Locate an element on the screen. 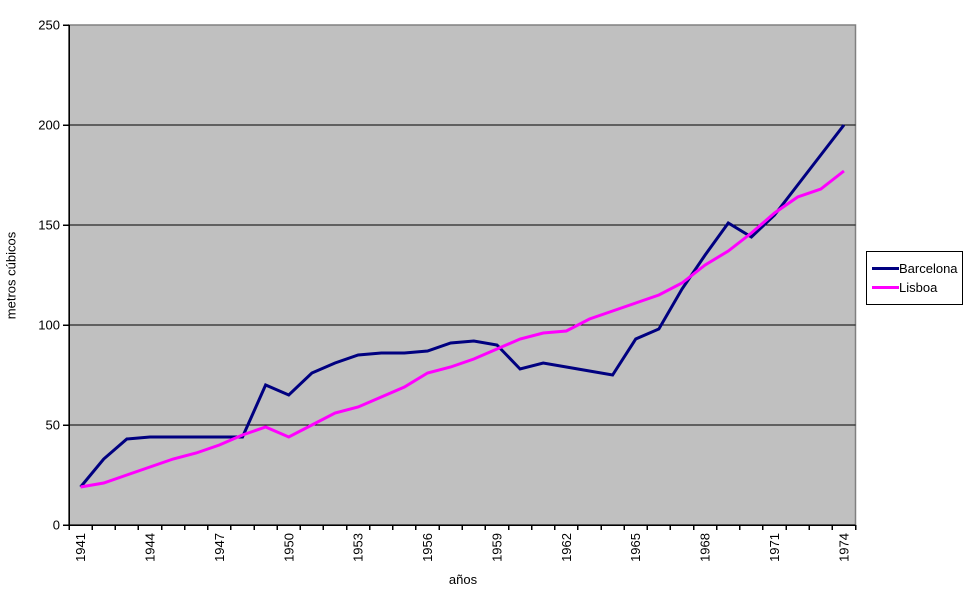 The height and width of the screenshot is (603, 970). legend-label: Barcelona is located at coordinates (928, 268).